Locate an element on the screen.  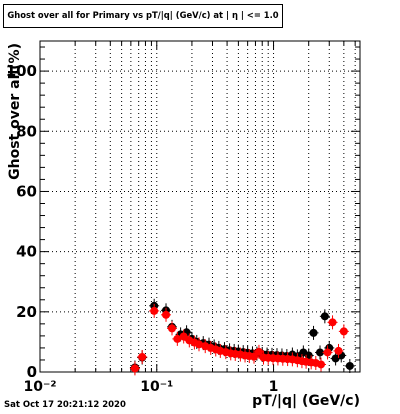
y-tick-label: 100 is located at coordinates (21, 71).